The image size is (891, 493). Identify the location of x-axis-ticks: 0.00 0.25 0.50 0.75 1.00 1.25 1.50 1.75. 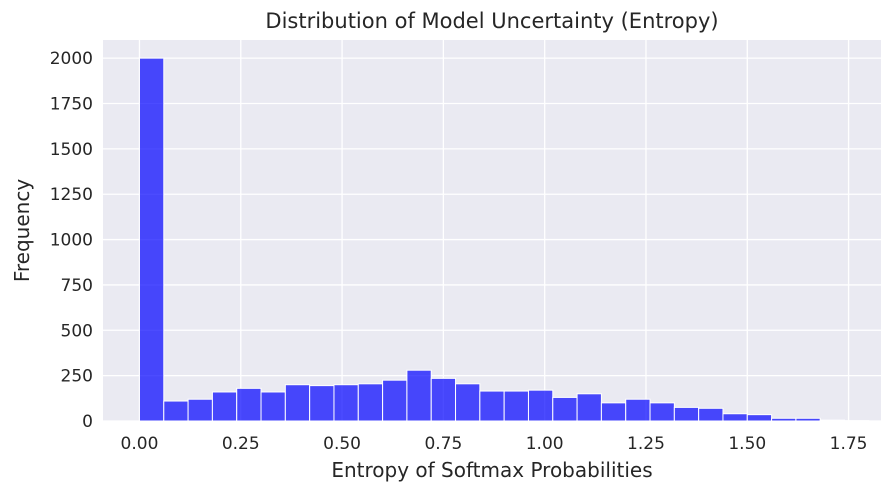
(494, 444).